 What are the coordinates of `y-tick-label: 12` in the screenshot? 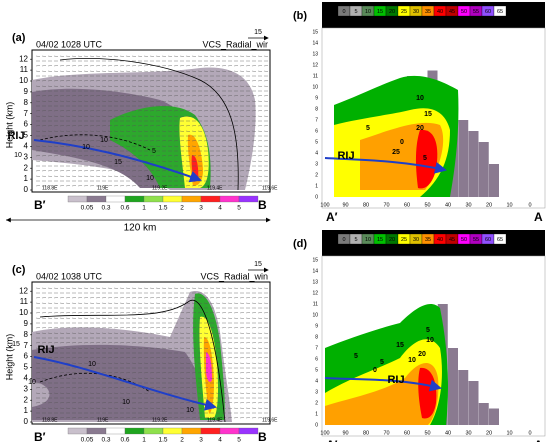 It's located at (315, 293).